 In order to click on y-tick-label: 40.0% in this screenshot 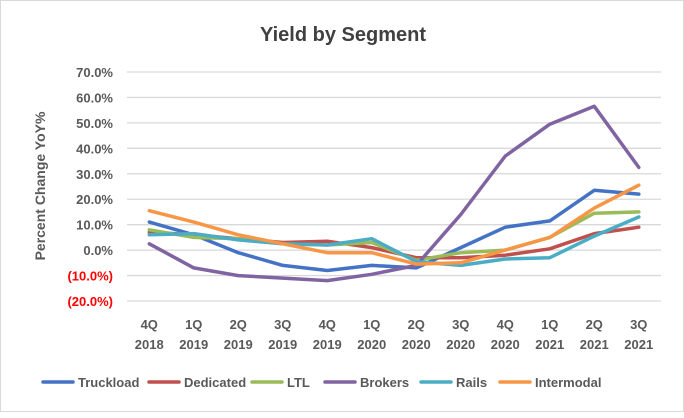, I will do `click(94, 148)`.